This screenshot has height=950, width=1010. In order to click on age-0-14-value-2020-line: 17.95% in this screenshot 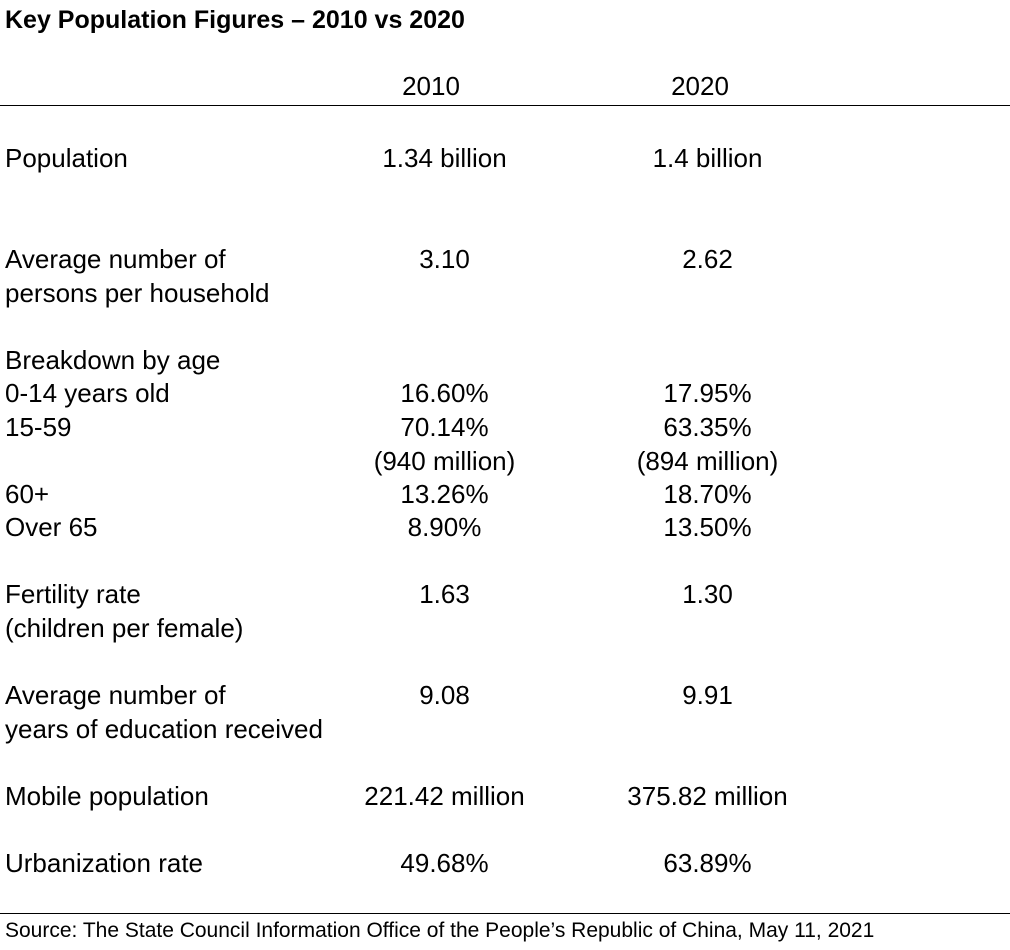, I will do `click(707, 393)`.